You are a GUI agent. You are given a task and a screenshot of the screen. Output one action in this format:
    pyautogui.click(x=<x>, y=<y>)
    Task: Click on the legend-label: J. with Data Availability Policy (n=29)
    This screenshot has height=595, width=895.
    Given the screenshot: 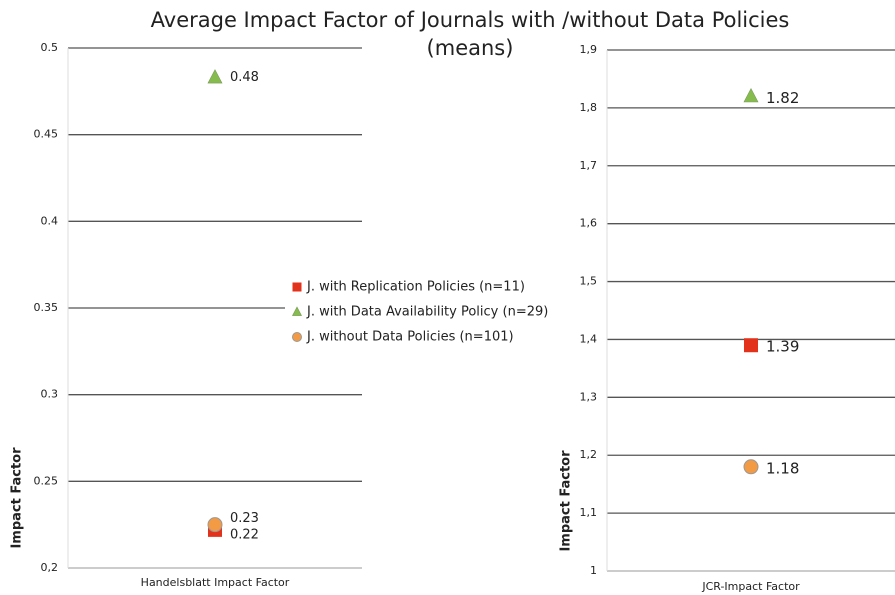 What is the action you would take?
    pyautogui.click(x=427, y=312)
    